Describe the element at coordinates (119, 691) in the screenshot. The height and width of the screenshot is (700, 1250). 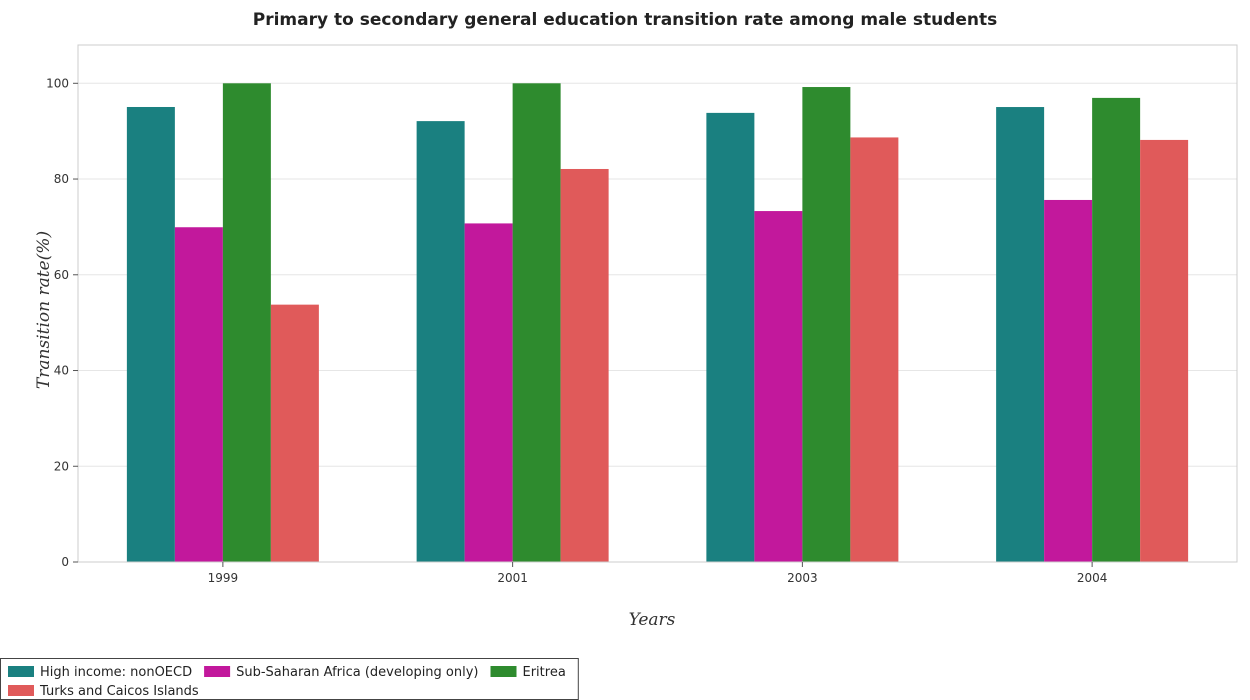
I see `legend-label: Turks and Caicos Islands` at that location.